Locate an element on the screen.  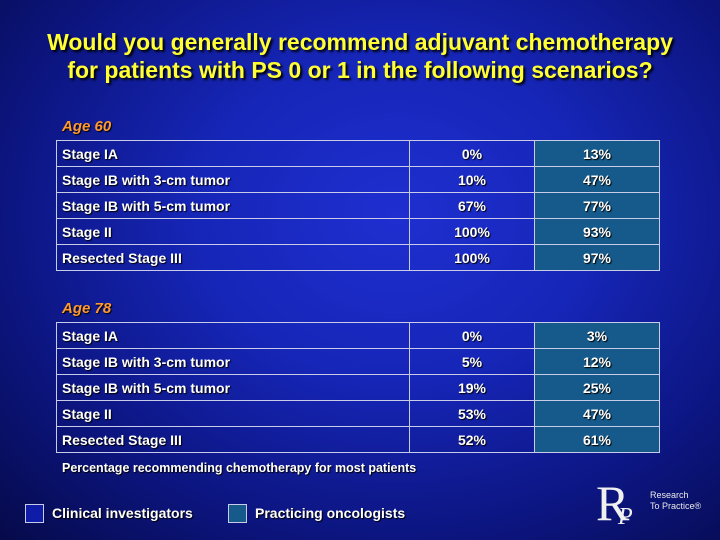
legend-practicing-oncologists: Practicing oncologists is located at coordinates (316, 513).